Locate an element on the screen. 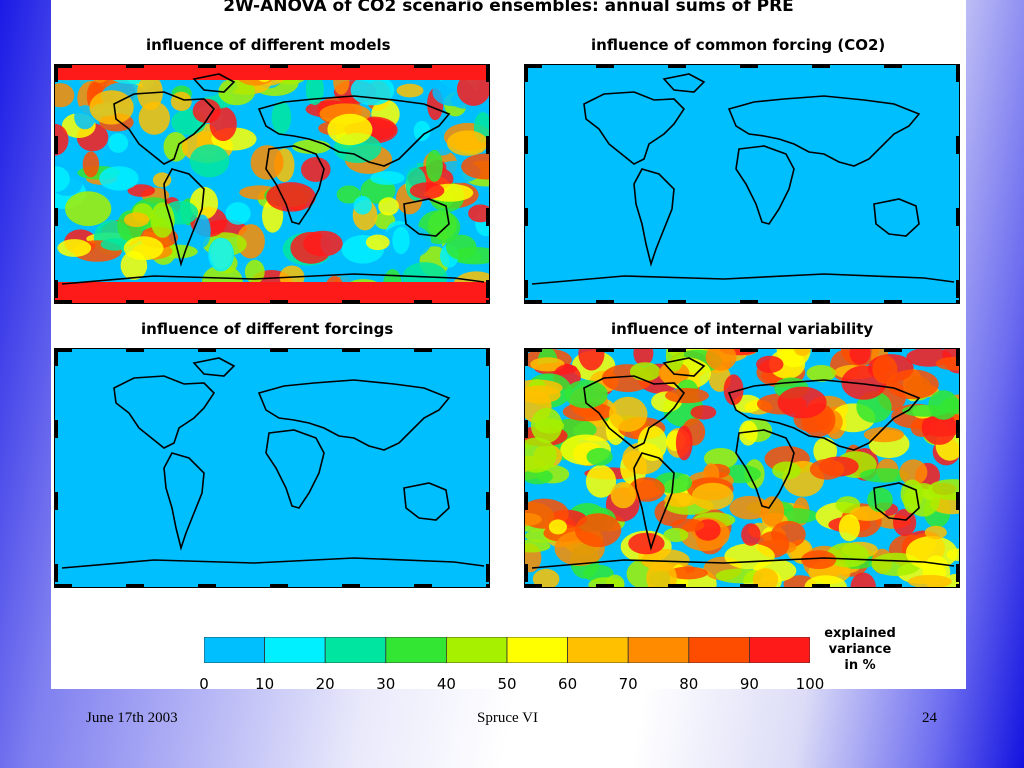 Image resolution: width=1024 pixels, height=768 pixels. legend-title-line-1: explained is located at coordinates (860, 633).